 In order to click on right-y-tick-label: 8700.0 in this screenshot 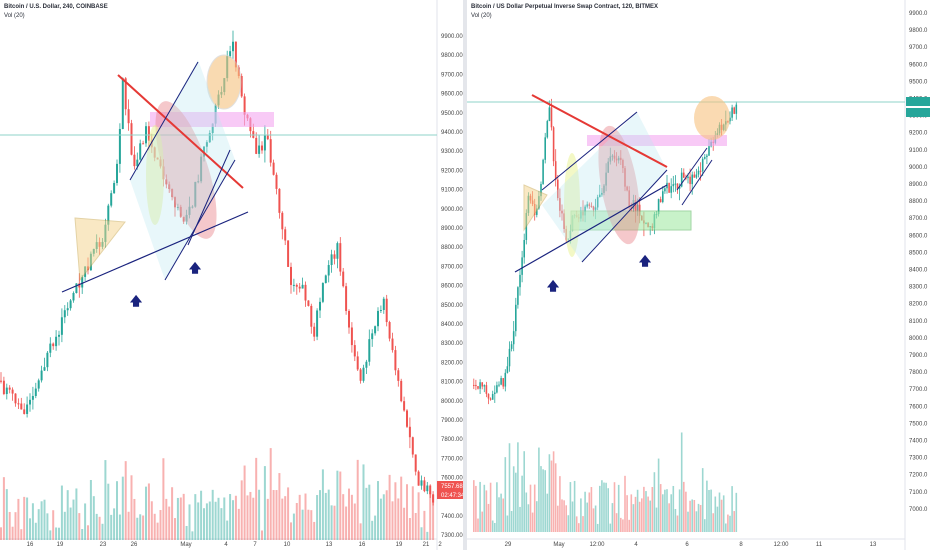, I will do `click(918, 219)`.